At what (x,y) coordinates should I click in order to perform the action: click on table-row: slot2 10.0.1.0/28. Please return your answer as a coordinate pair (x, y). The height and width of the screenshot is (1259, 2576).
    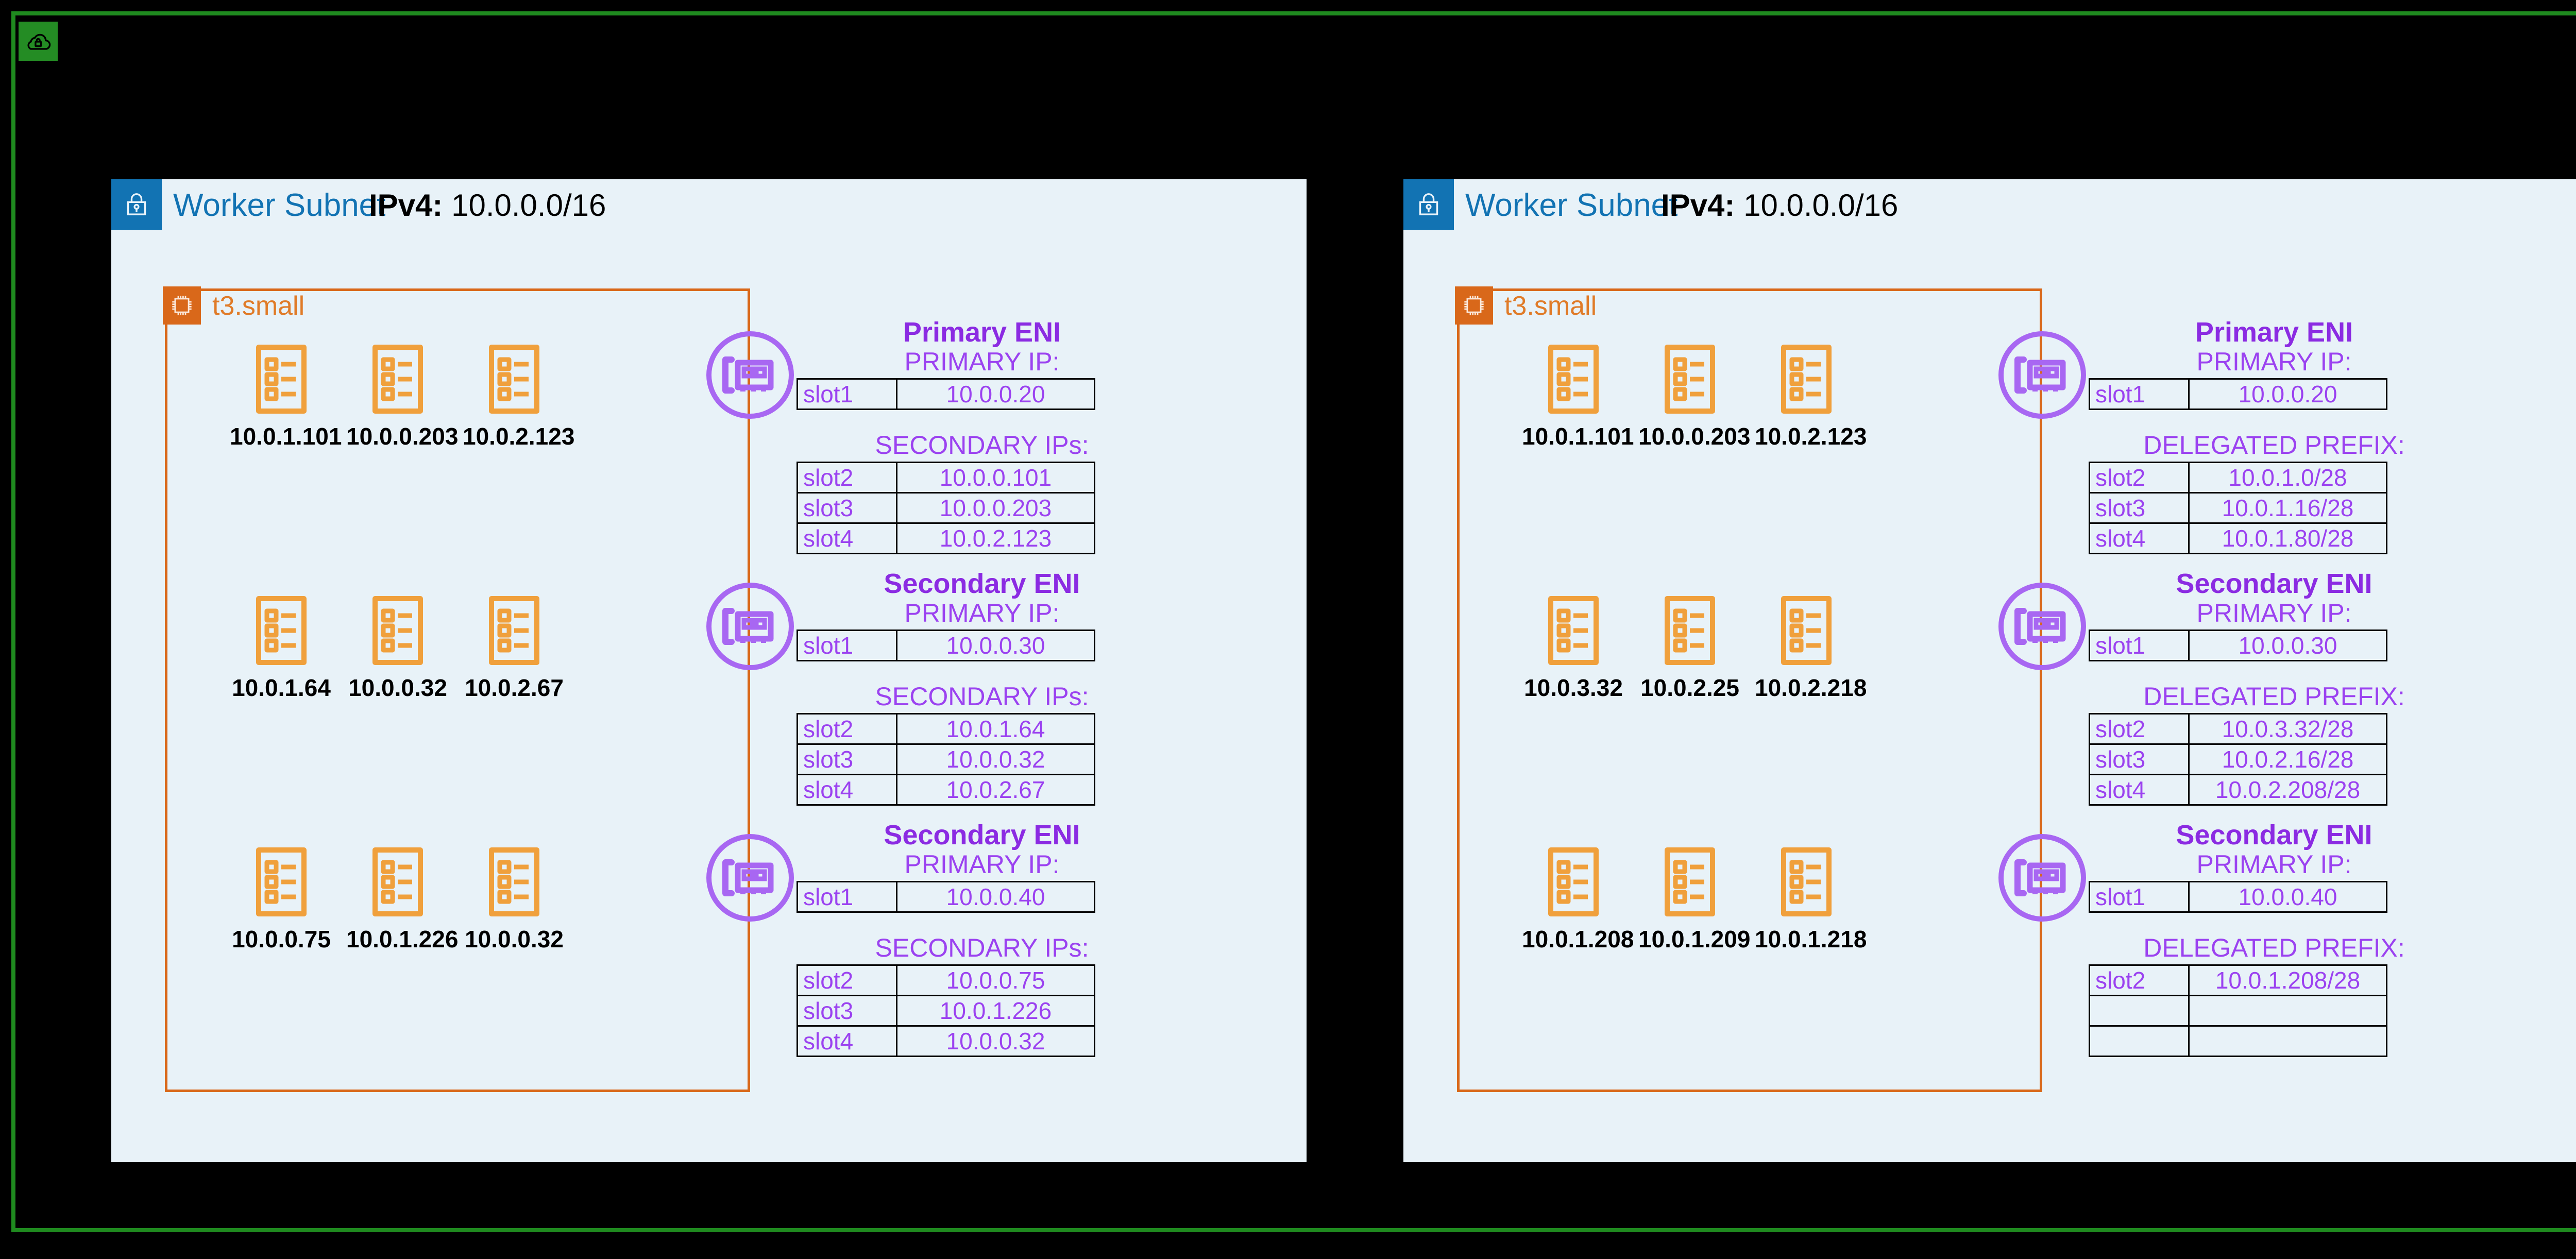
    Looking at the image, I should click on (2238, 478).